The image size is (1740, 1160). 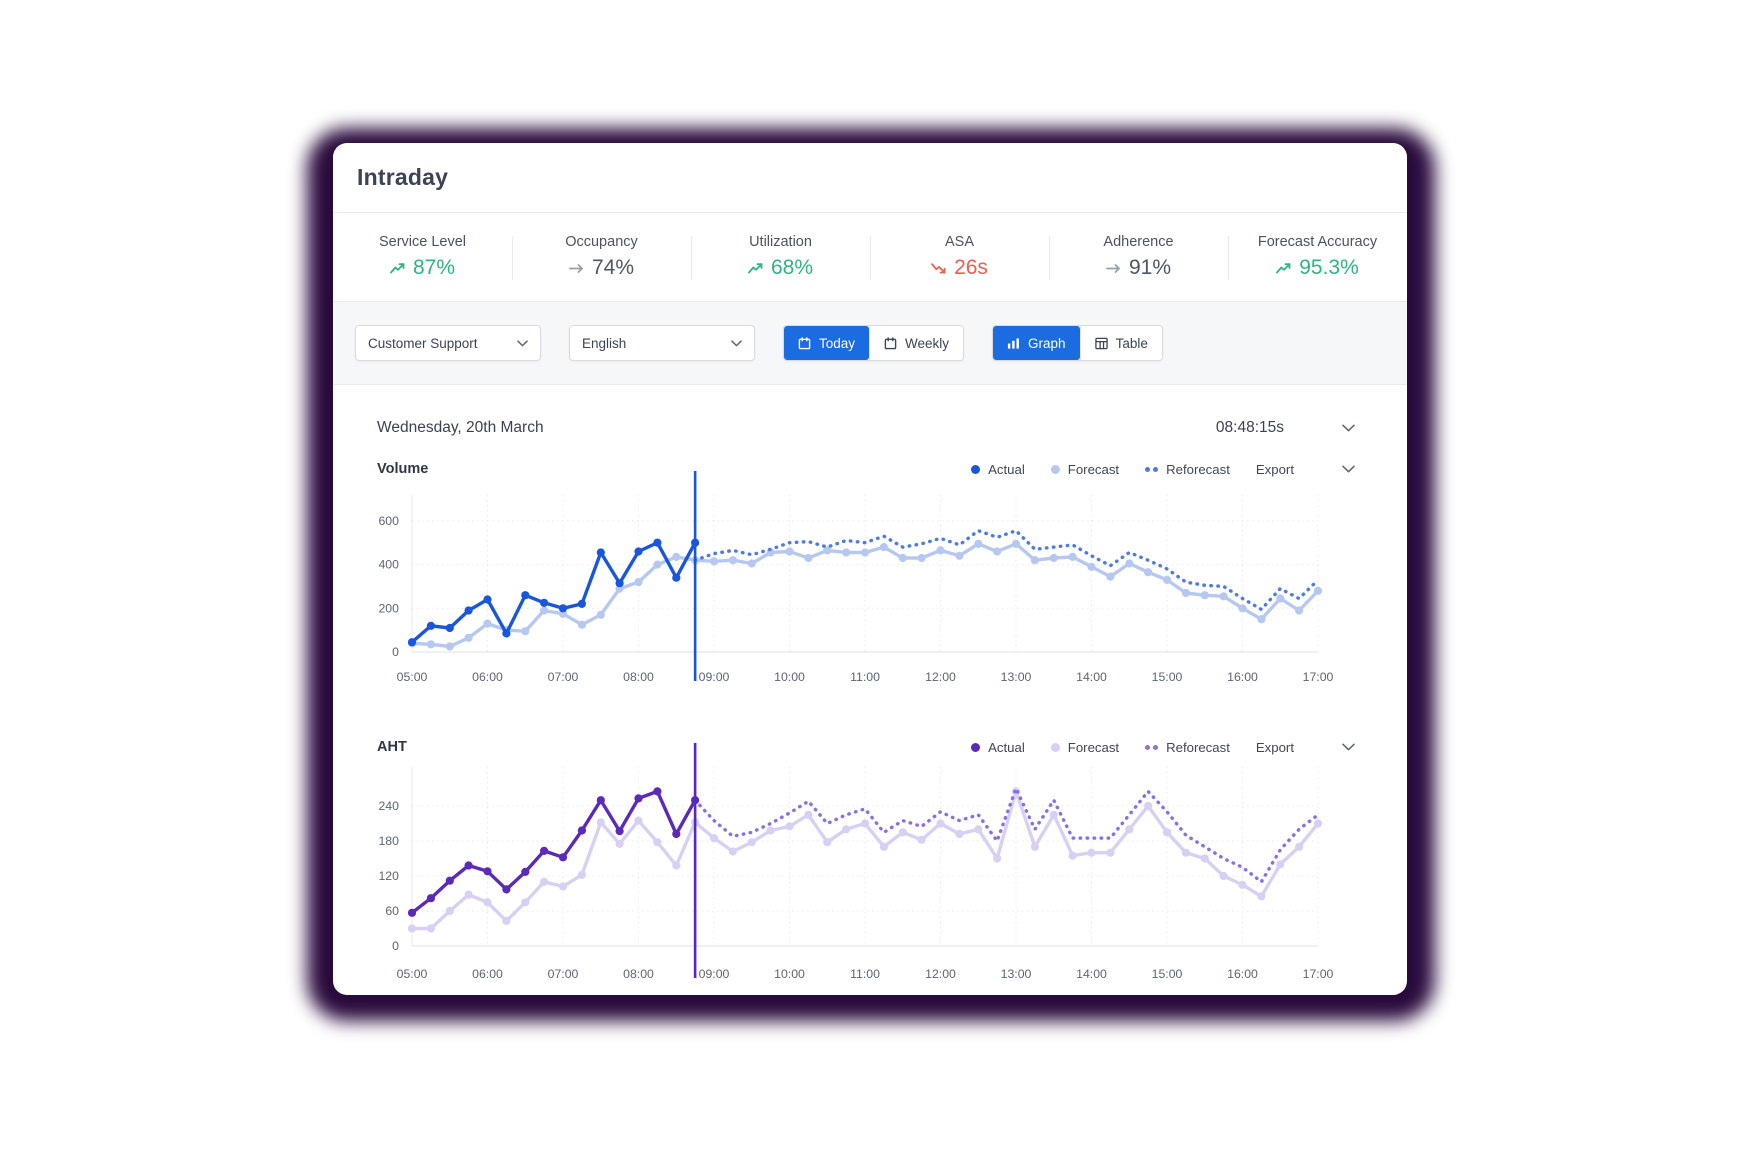 What do you see at coordinates (1138, 242) in the screenshot?
I see `kpi-label: Adherence` at bounding box center [1138, 242].